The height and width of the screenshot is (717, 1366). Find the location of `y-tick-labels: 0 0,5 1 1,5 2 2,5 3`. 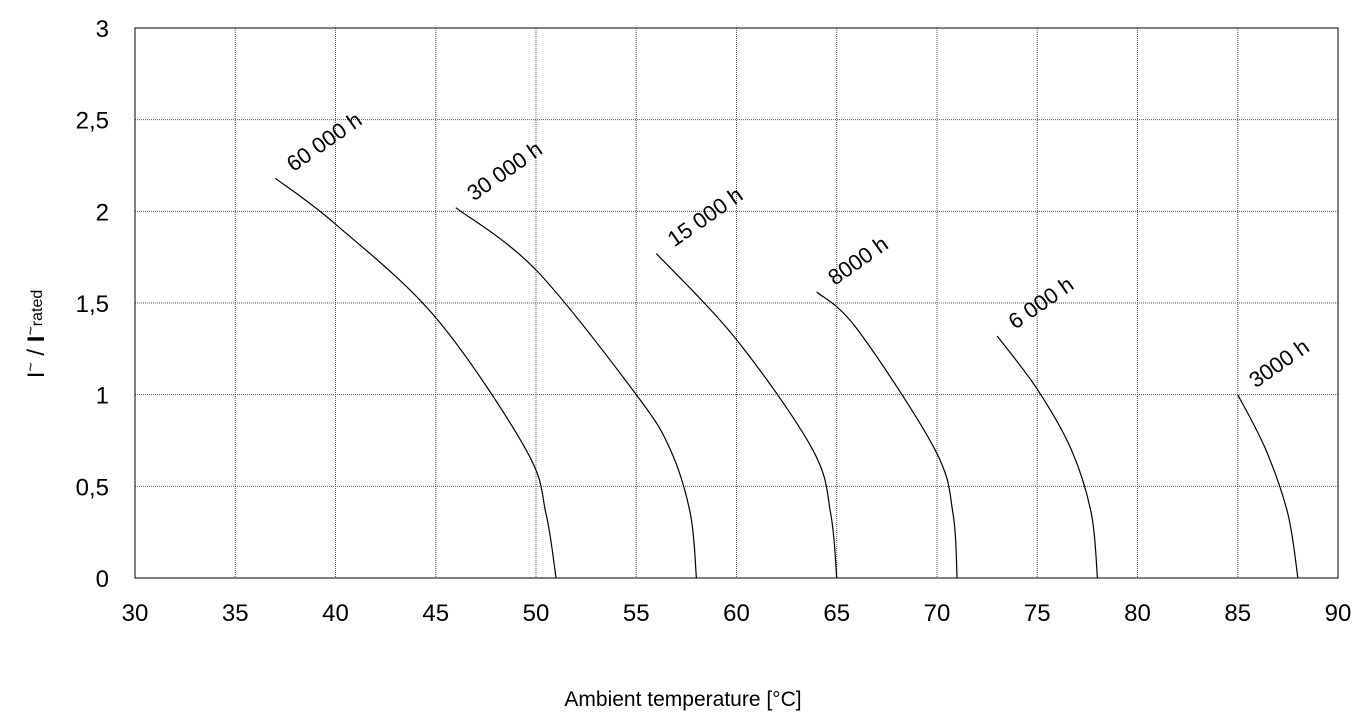

y-tick-labels: 0 0,5 1 1,5 2 2,5 3 is located at coordinates (92, 304).